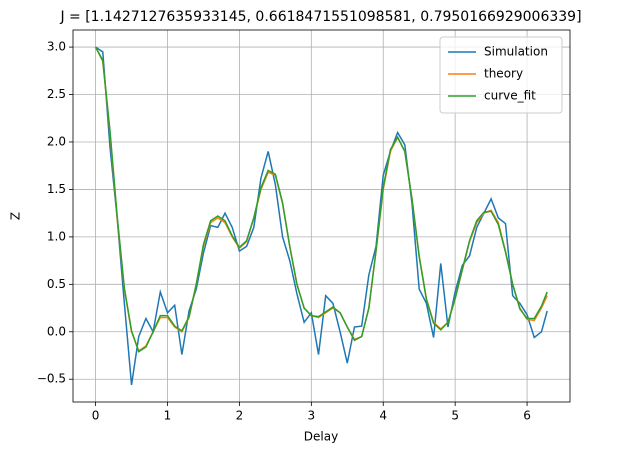 The image size is (639, 455). What do you see at coordinates (56, 331) in the screenshot?
I see `y-tick-label: 0.0` at bounding box center [56, 331].